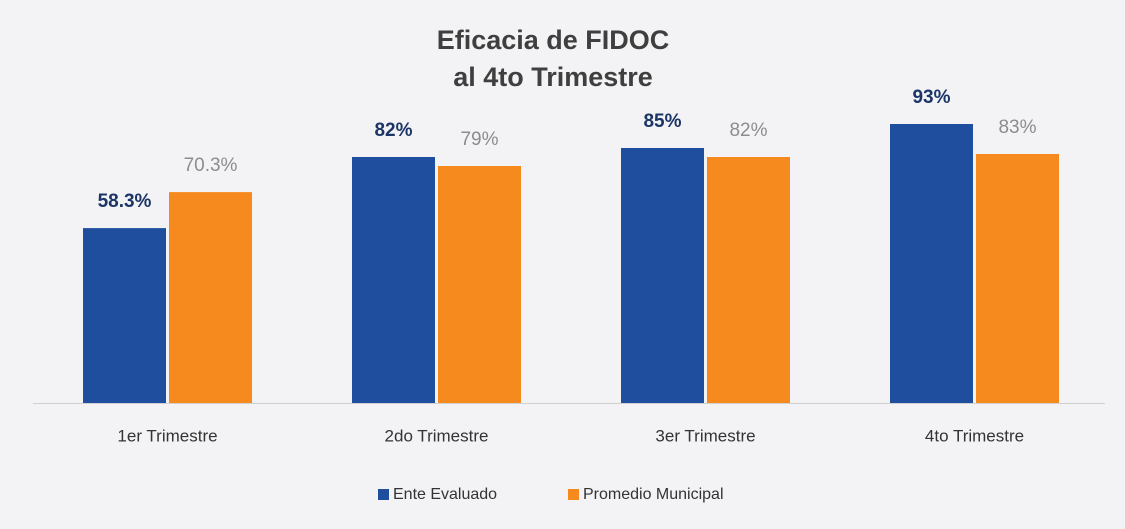 The image size is (1125, 529). What do you see at coordinates (167, 435) in the screenshot?
I see `x-tick-label: 1er Trimestre` at bounding box center [167, 435].